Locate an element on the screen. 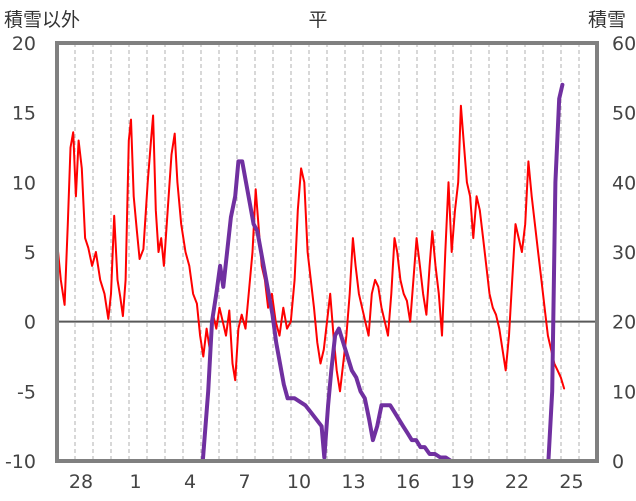 The width and height of the screenshot is (636, 501). x-tick-label: 10 is located at coordinates (299, 482).